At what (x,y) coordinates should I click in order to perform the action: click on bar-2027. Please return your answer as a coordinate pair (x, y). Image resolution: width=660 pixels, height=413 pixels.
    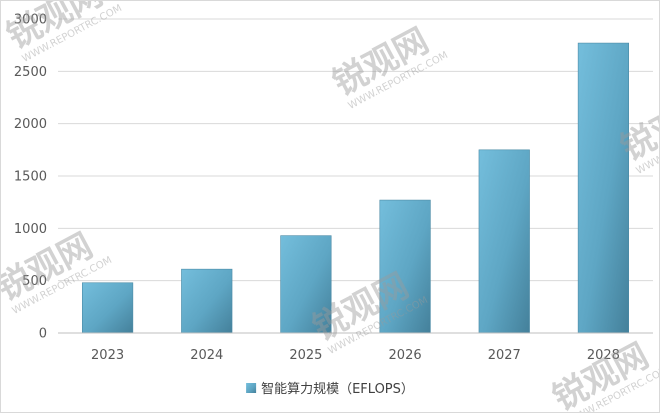
    Looking at the image, I should click on (504, 241).